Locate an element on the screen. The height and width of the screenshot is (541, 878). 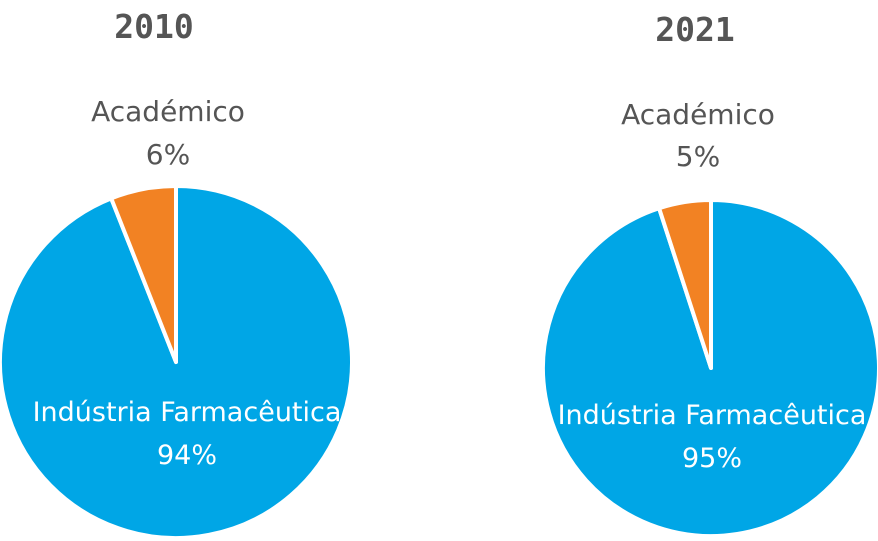
slice-label-academico-2021: Académico is located at coordinates (698, 114).